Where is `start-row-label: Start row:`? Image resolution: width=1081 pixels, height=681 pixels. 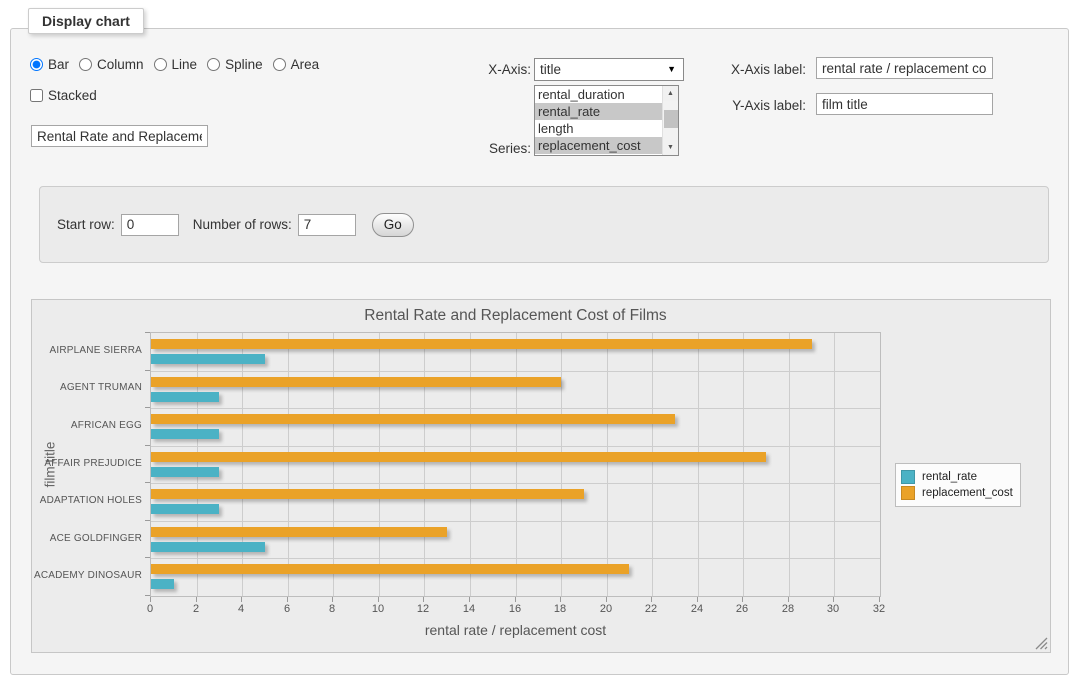 start-row-label: Start row: is located at coordinates (86, 224).